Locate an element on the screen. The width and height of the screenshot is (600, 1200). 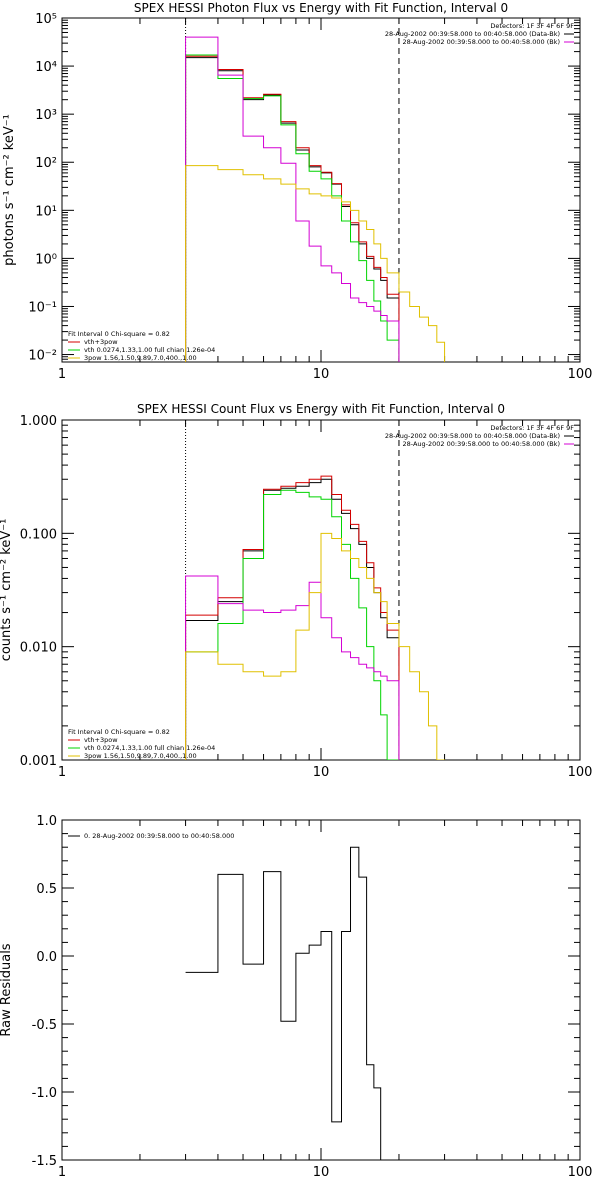
y-tick-label: 0.010 is located at coordinates (38, 648).